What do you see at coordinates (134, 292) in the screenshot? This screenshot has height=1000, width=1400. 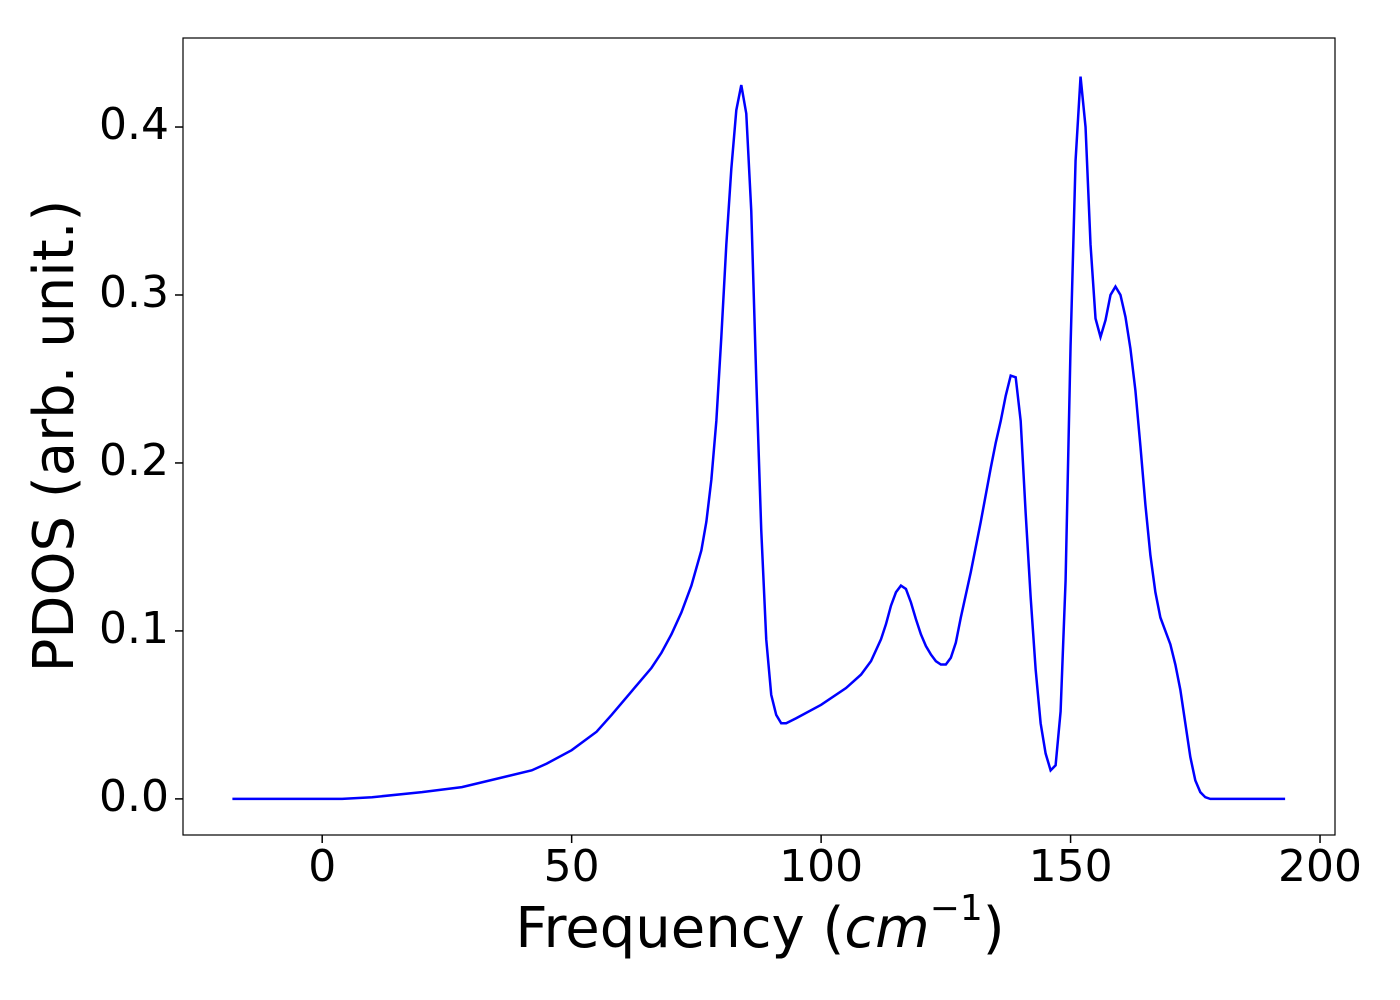 I see `y-tick-label: 0.3` at bounding box center [134, 292].